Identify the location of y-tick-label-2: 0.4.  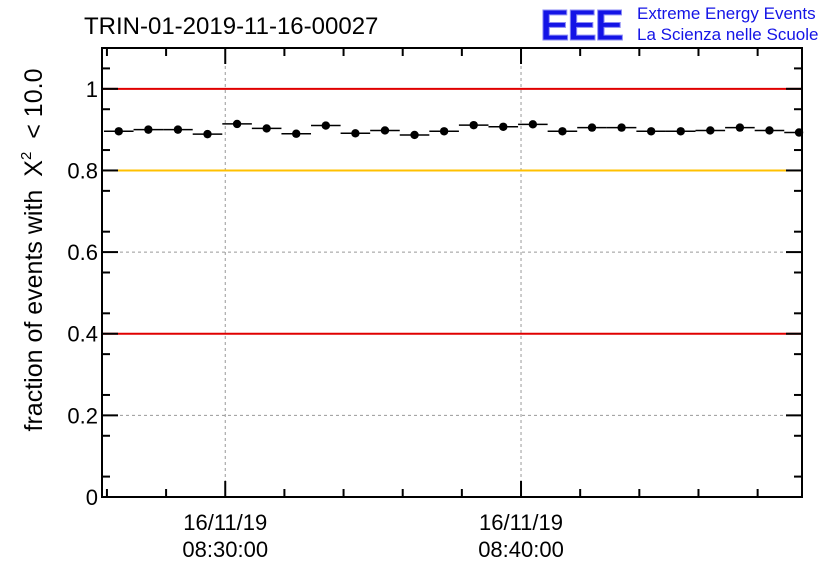
(82, 334).